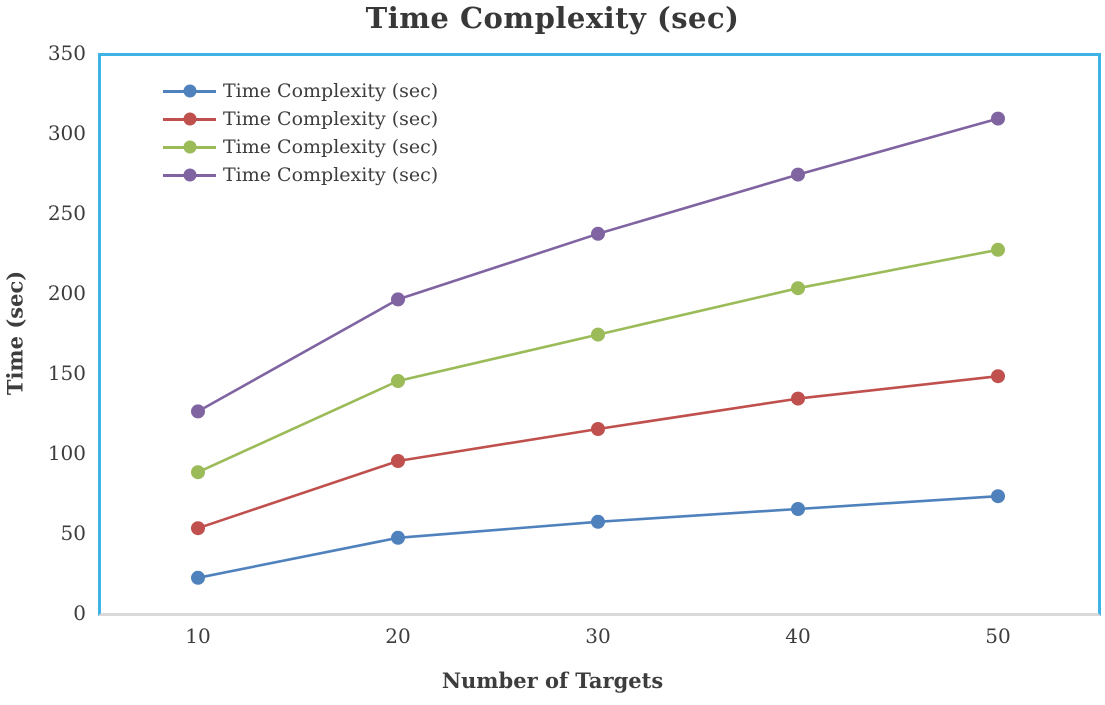 The width and height of the screenshot is (1105, 705). I want to click on legend-item-2: Time Complexity (sec), so click(300, 119).